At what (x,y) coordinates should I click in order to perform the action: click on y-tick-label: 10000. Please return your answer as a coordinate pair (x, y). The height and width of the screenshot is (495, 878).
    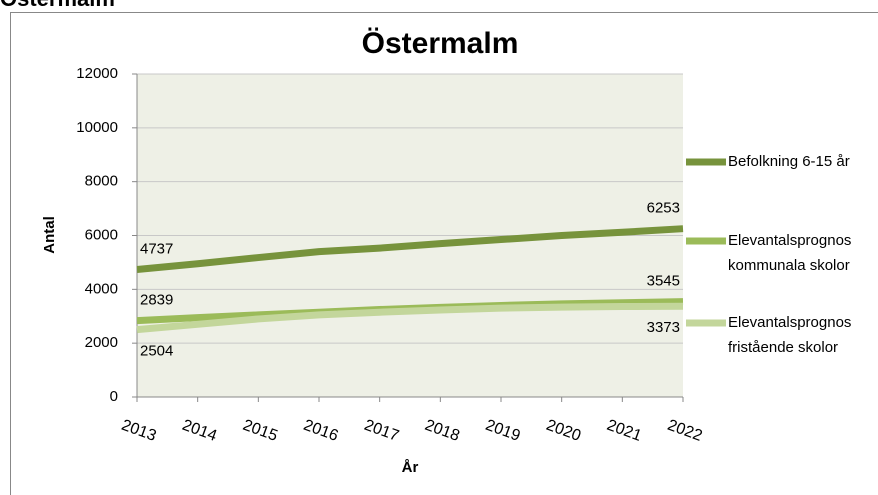
    Looking at the image, I should click on (97, 127).